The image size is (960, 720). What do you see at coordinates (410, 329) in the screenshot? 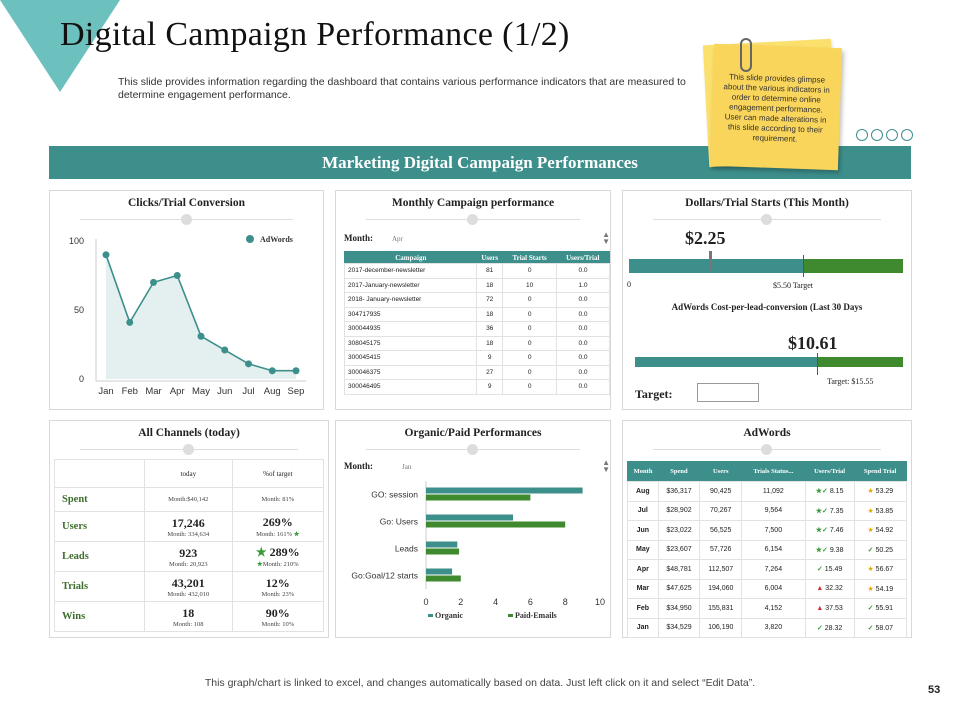
I see `table-cell: 300044935` at bounding box center [410, 329].